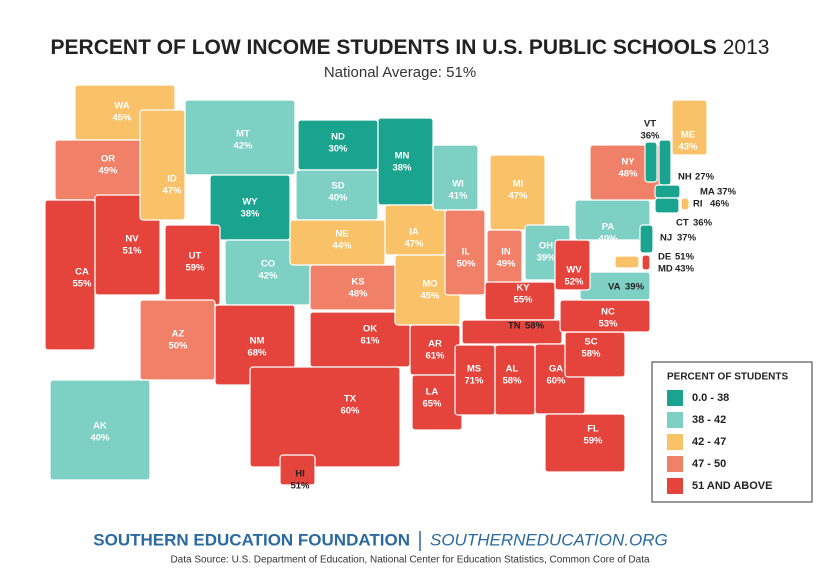 This screenshot has width=820, height=576. I want to click on state-abbr: MN, so click(402, 156).